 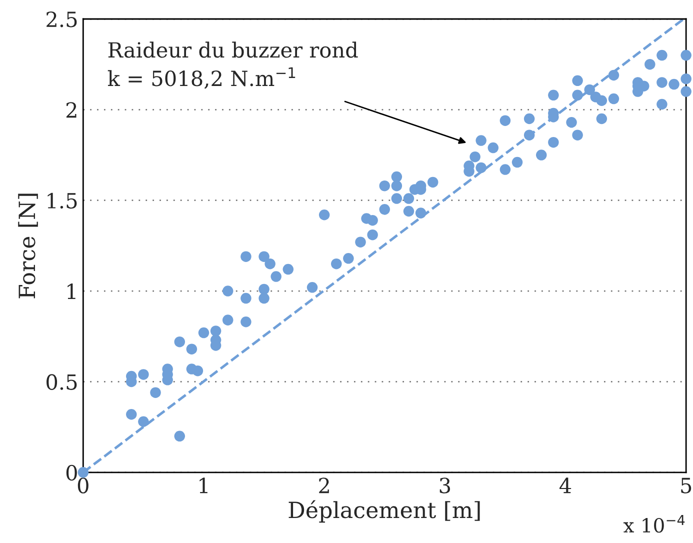 What do you see at coordinates (72, 291) in the screenshot?
I see `y-tick-label: 1` at bounding box center [72, 291].